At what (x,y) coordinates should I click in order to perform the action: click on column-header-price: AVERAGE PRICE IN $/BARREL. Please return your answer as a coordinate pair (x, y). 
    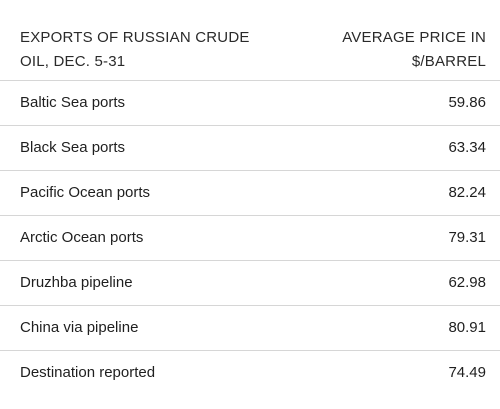
    Looking at the image, I should click on (386, 50).